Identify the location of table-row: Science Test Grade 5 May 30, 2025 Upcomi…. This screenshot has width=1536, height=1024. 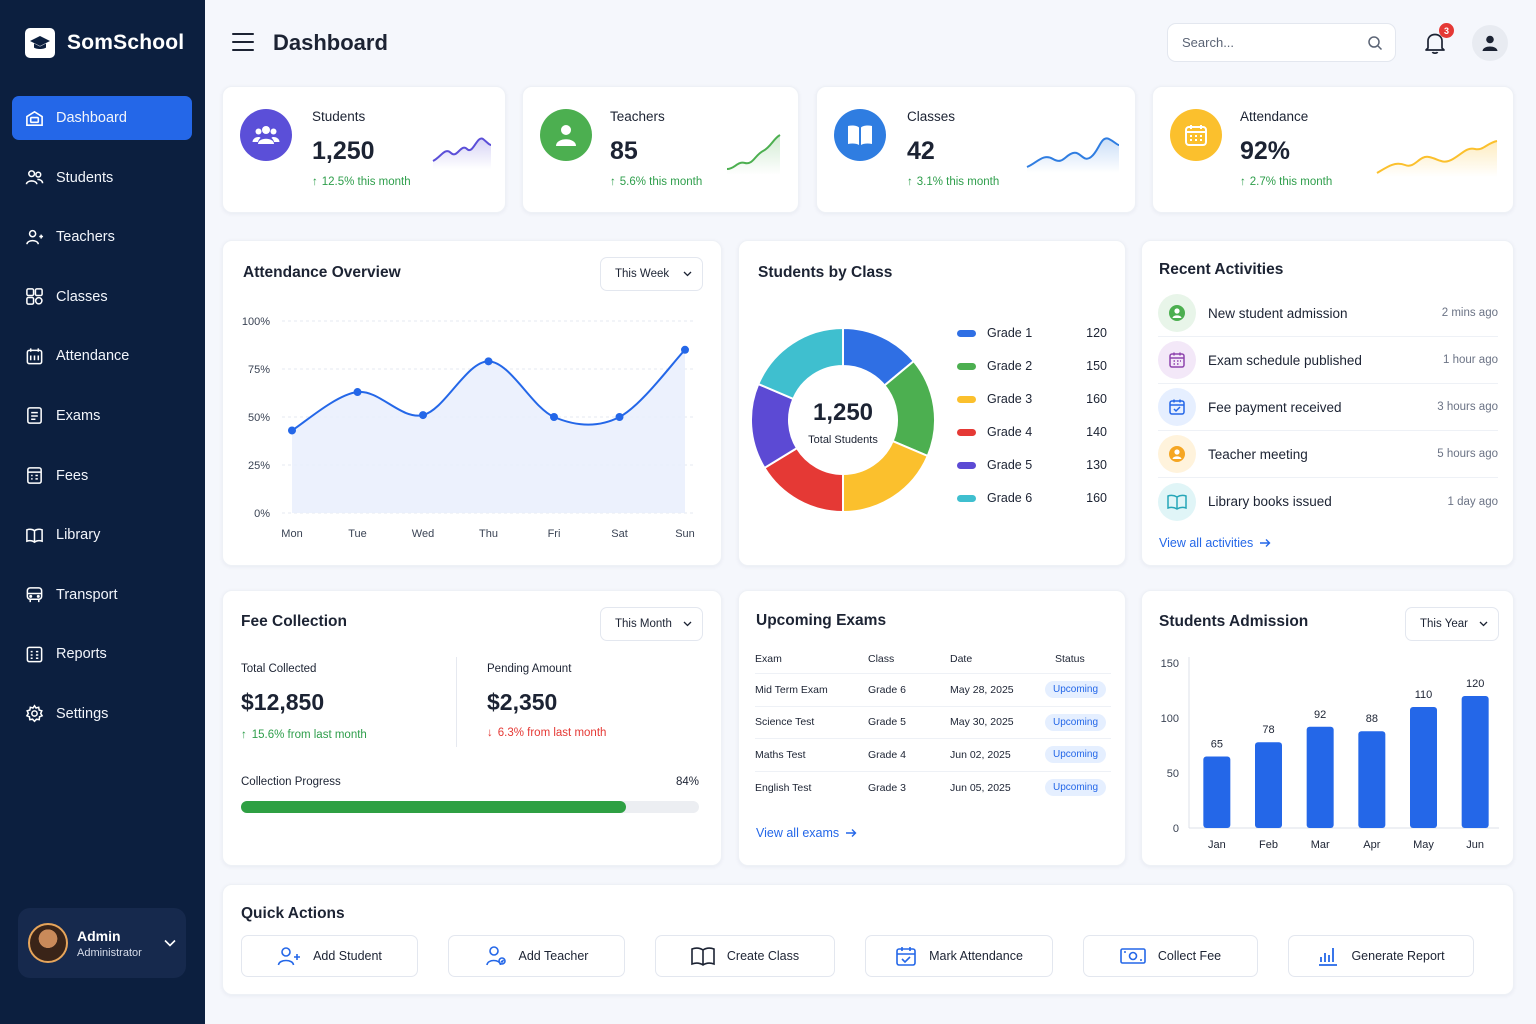
(933, 722).